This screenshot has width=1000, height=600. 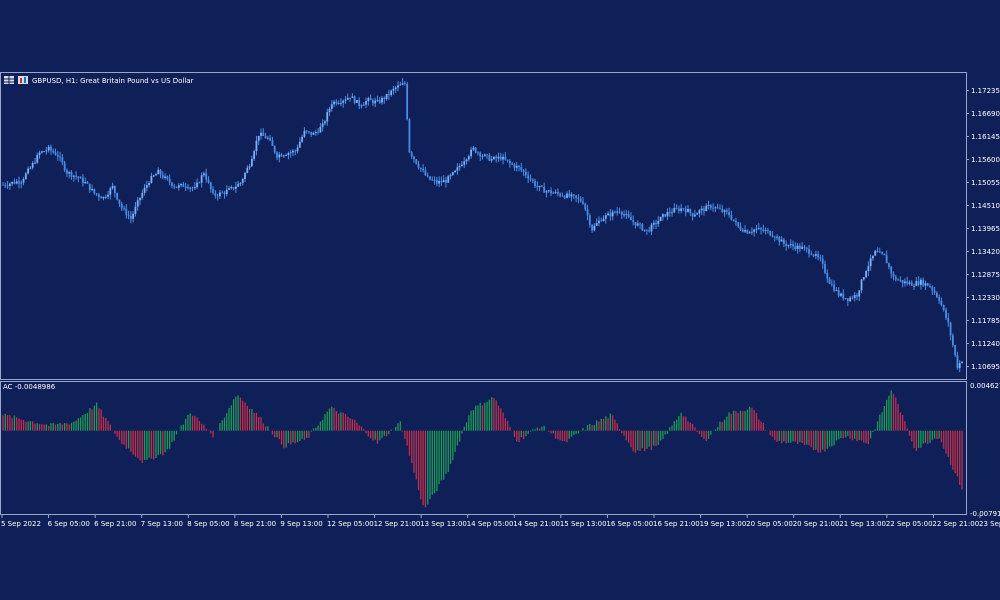 What do you see at coordinates (862, 524) in the screenshot?
I see `time-label: 21 Sep 13:00` at bounding box center [862, 524].